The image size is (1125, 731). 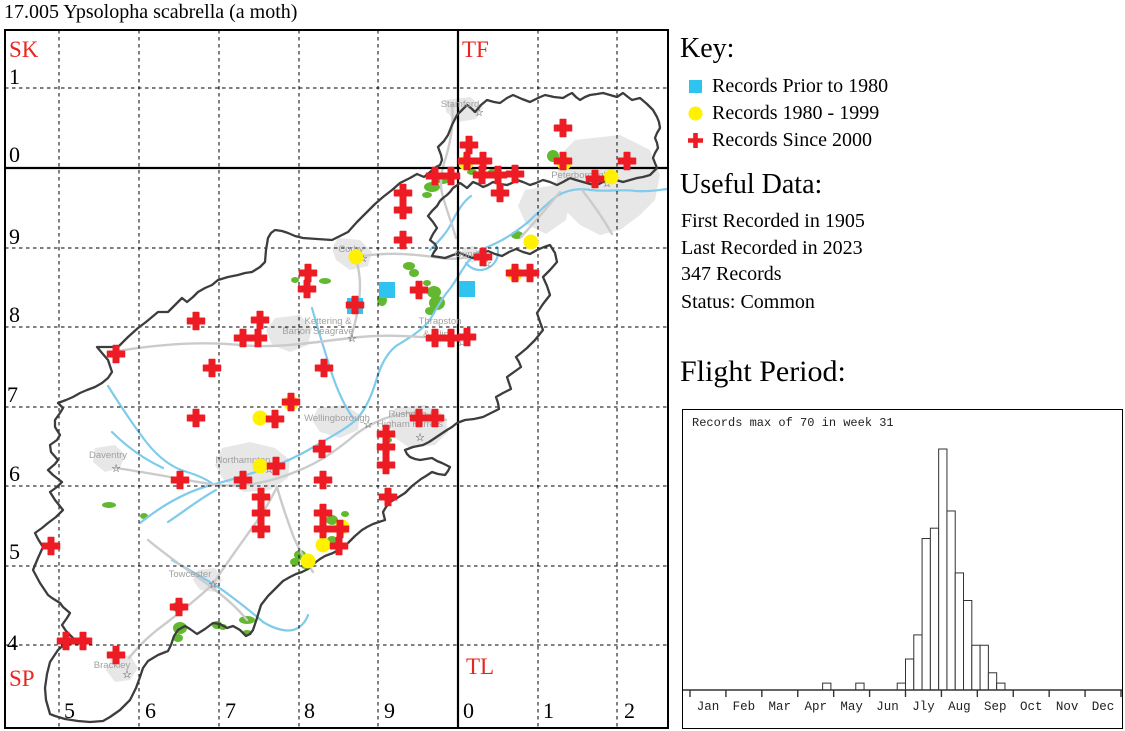 What do you see at coordinates (243, 460) in the screenshot?
I see `town-label: Northampton` at bounding box center [243, 460].